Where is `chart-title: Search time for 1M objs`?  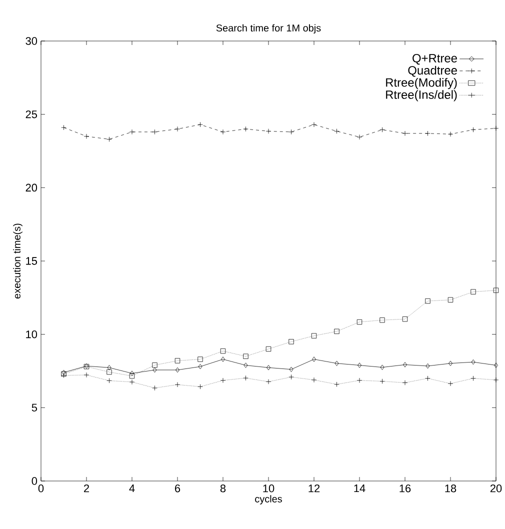
chart-title: Search time for 1M objs is located at coordinates (268, 29).